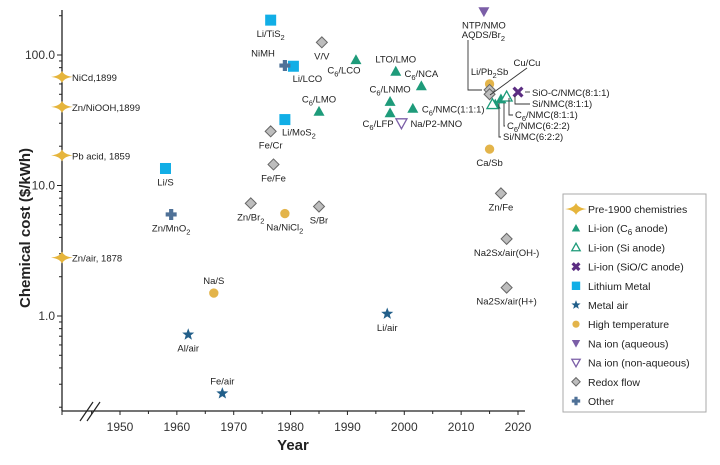 The height and width of the screenshot is (465, 720). I want to click on point-label: Li/LCO, so click(308, 79).